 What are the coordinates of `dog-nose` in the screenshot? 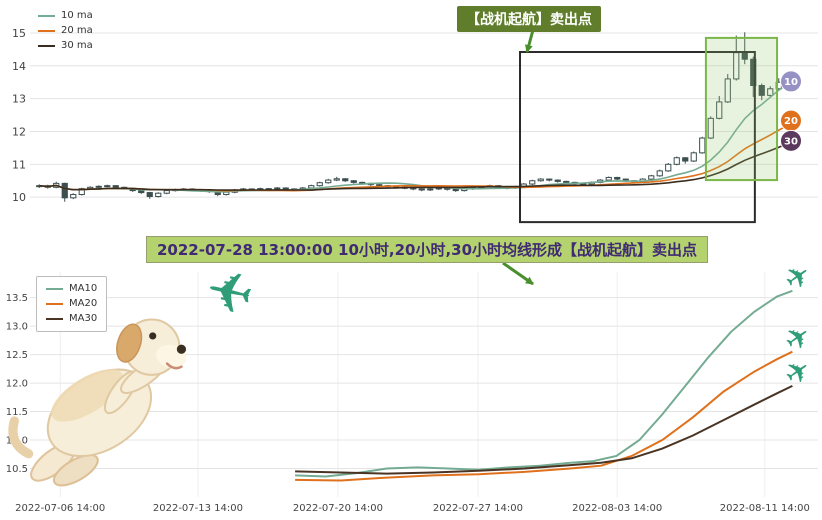 It's located at (181, 349).